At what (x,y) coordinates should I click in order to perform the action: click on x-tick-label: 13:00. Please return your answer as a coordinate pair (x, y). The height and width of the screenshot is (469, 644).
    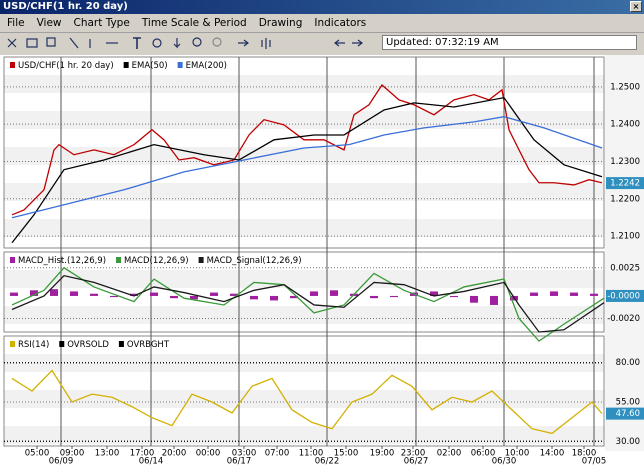
    Looking at the image, I should click on (107, 454).